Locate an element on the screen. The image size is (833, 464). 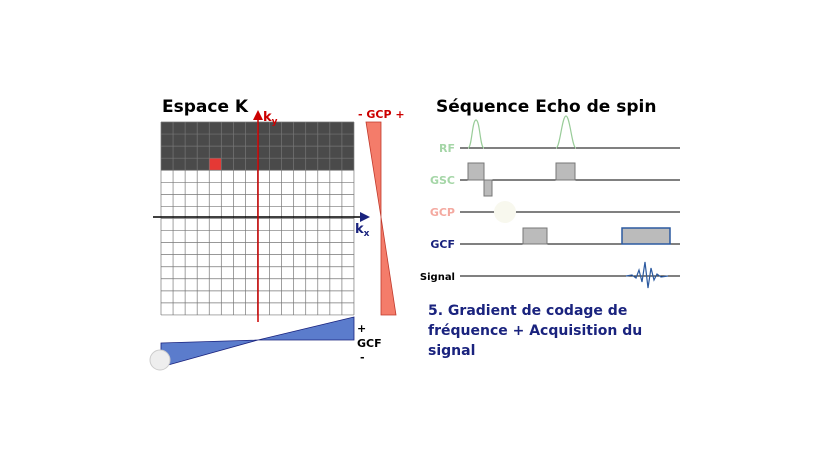
caption-line: 5. Gradient de codage de is located at coordinates (527, 311).